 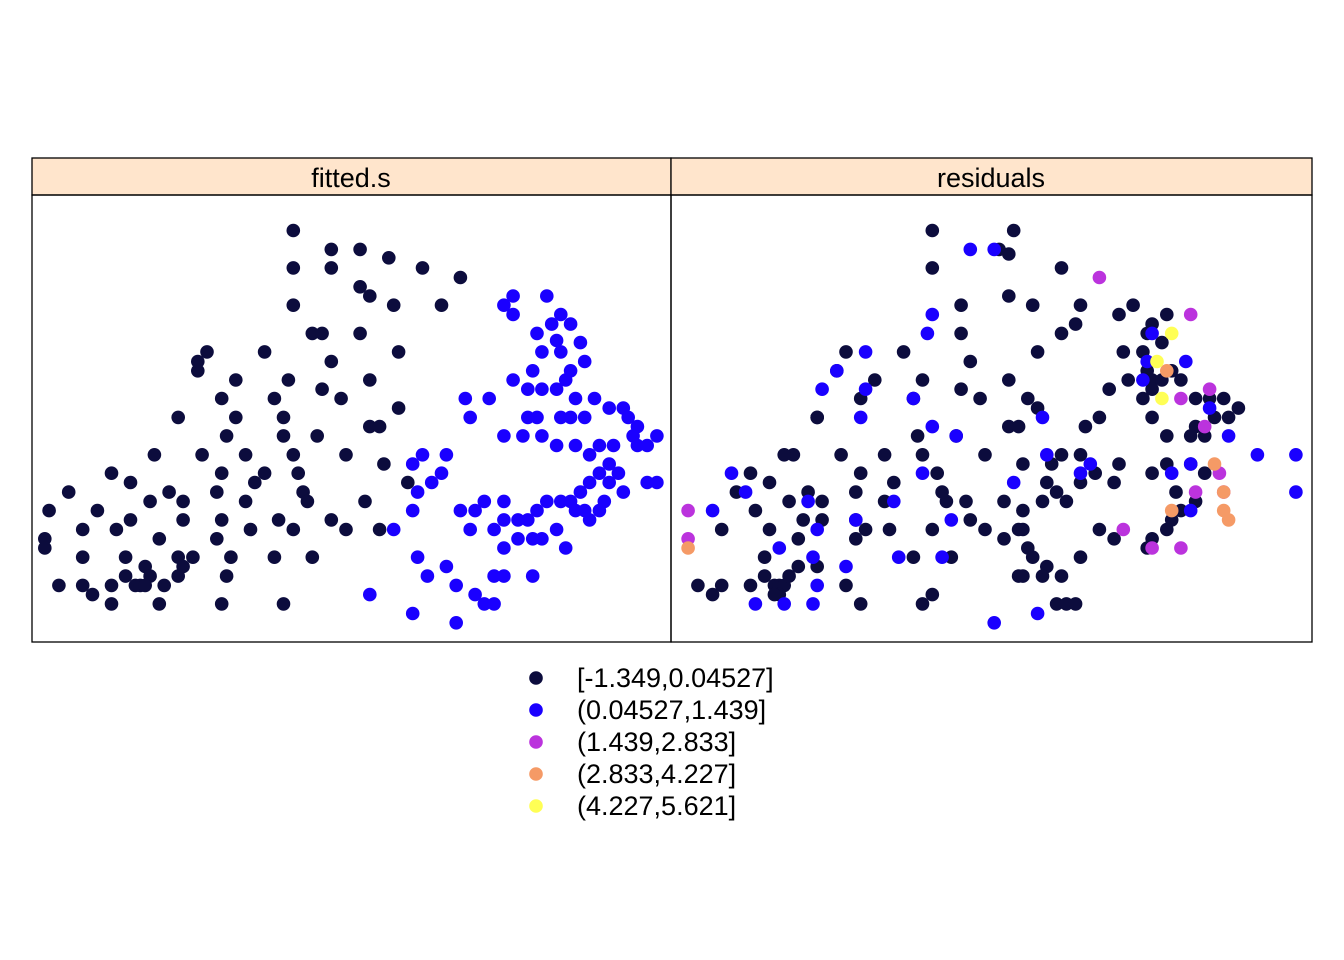 I want to click on legend-label-1: (0.04527,1.439], so click(x=671, y=710).